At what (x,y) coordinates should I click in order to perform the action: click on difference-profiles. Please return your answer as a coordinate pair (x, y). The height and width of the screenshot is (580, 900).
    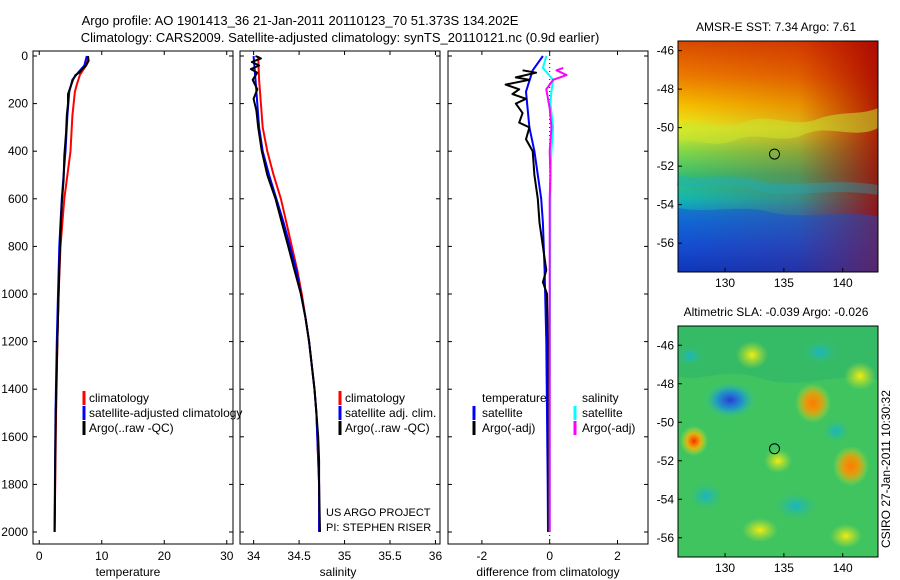
    Looking at the image, I should click on (536, 294).